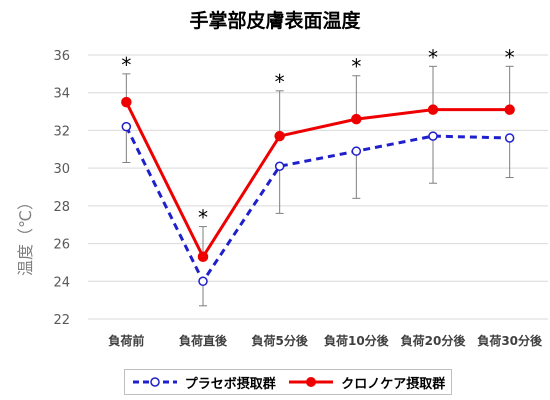 This screenshot has height=400, width=550. What do you see at coordinates (61, 282) in the screenshot?
I see `y-tick-label-1: 24` at bounding box center [61, 282].